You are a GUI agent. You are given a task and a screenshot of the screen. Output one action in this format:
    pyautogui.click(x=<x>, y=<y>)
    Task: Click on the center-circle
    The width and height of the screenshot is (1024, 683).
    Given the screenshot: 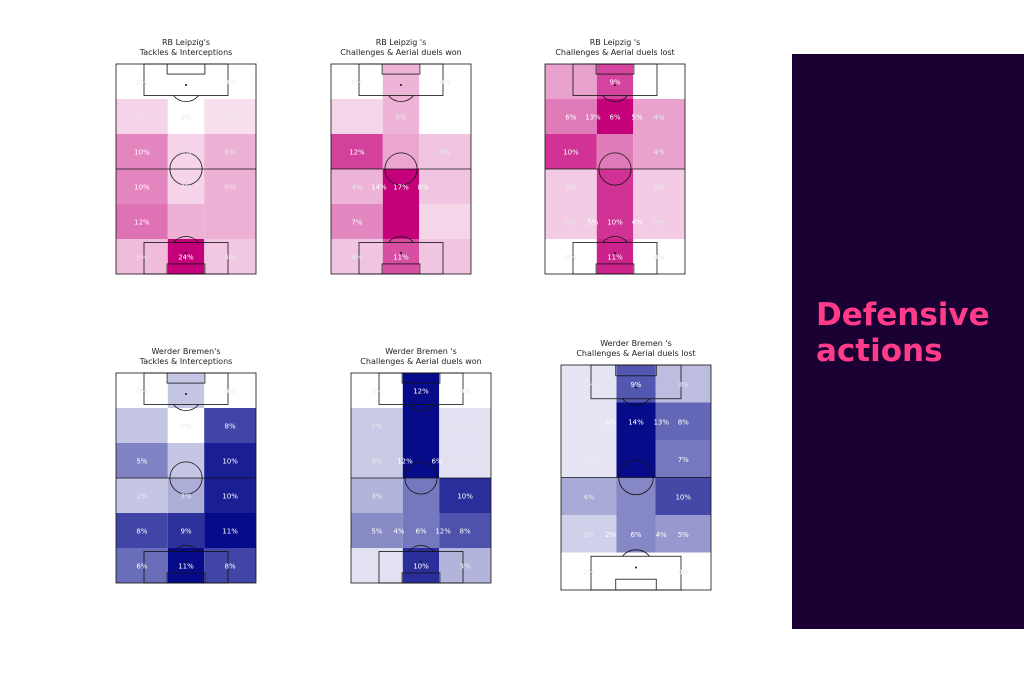 What is the action you would take?
    pyautogui.click(x=615, y=169)
    